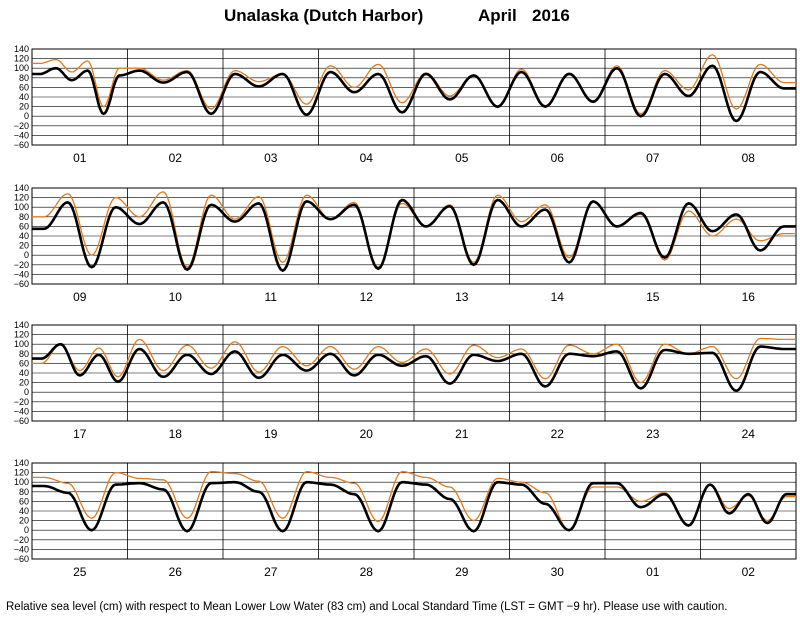 Image resolution: width=800 pixels, height=618 pixels. I want to click on day-label: 04, so click(367, 158).